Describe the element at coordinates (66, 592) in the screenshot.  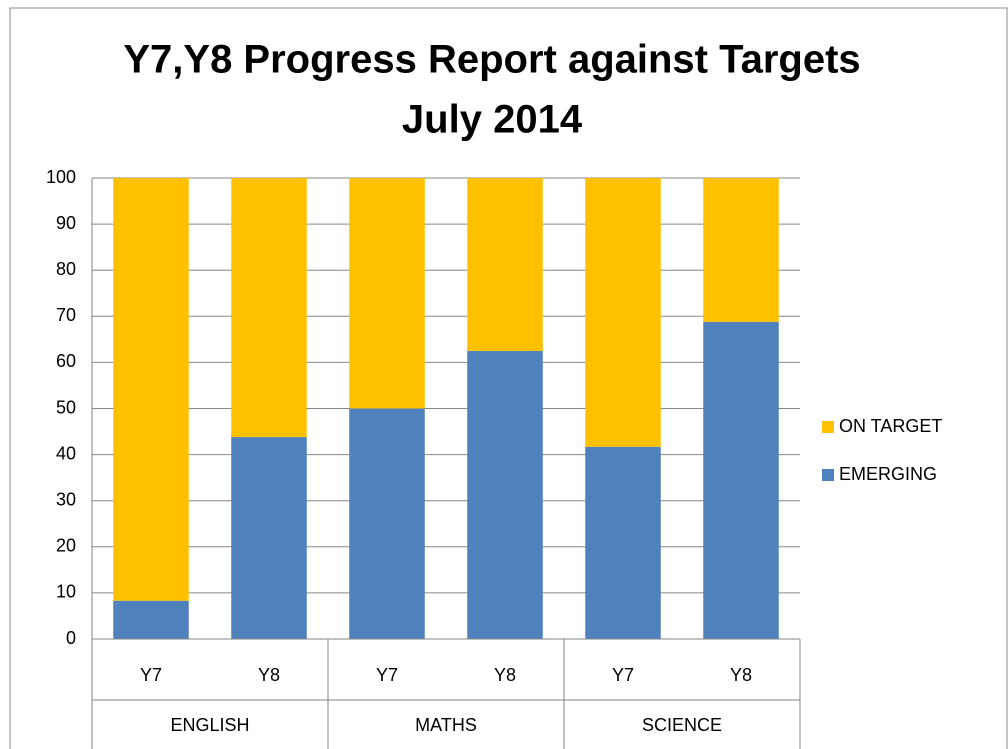
I see `y-tick-label: 10` at that location.